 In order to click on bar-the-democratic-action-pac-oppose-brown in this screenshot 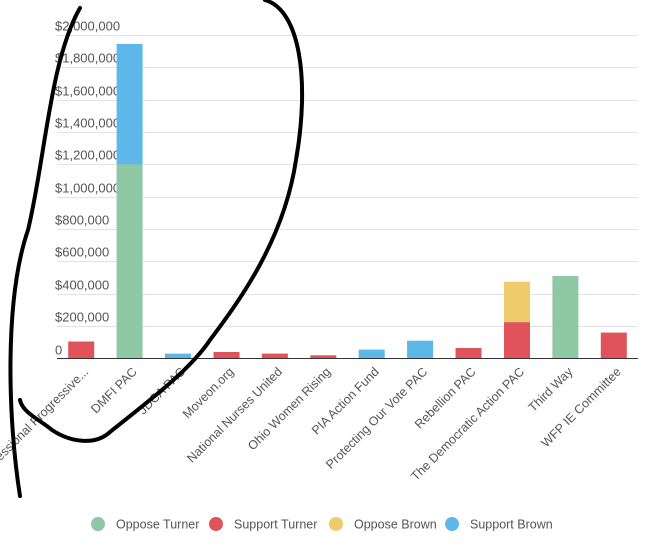, I will do `click(517, 302)`.